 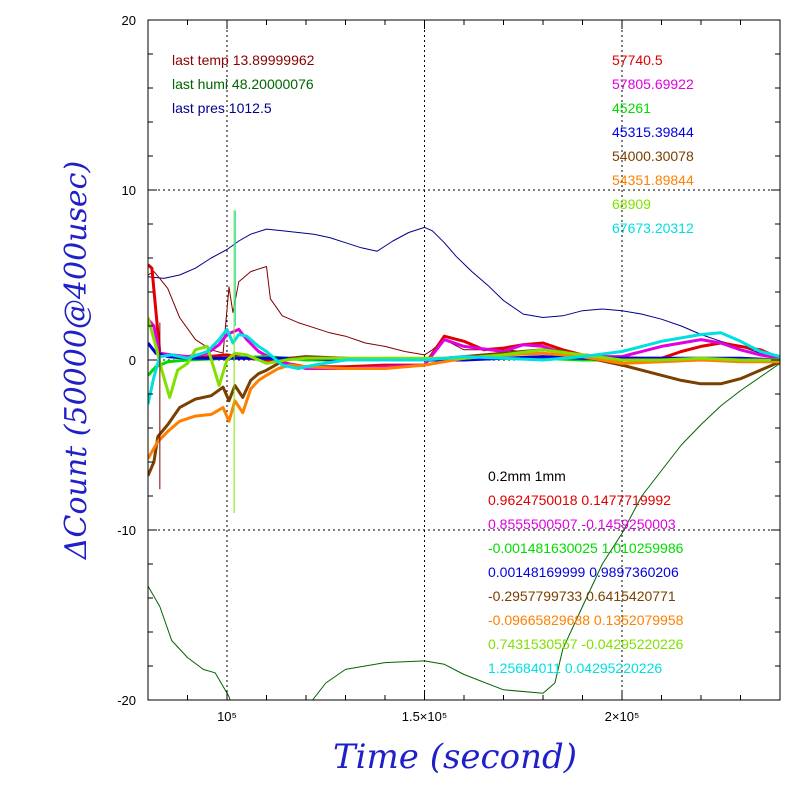 What do you see at coordinates (583, 572) in the screenshot?
I see `coefficient-row: 0.00148169999 0.9897360206` at bounding box center [583, 572].